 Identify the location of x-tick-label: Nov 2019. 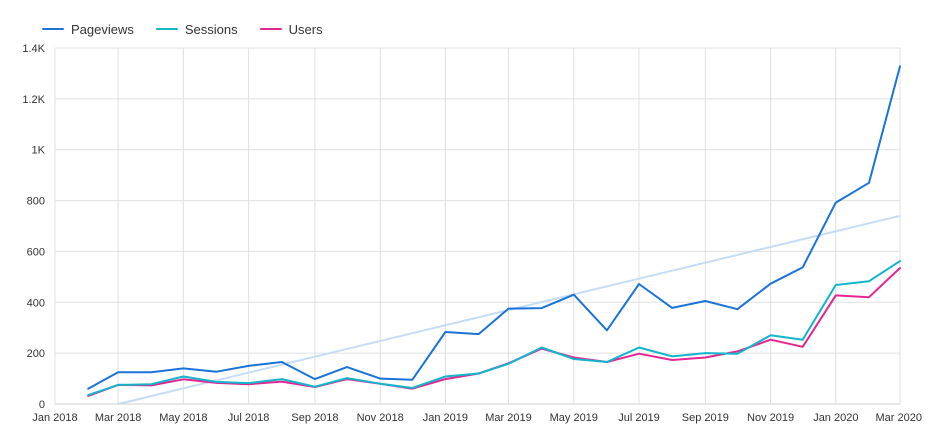
(770, 418).